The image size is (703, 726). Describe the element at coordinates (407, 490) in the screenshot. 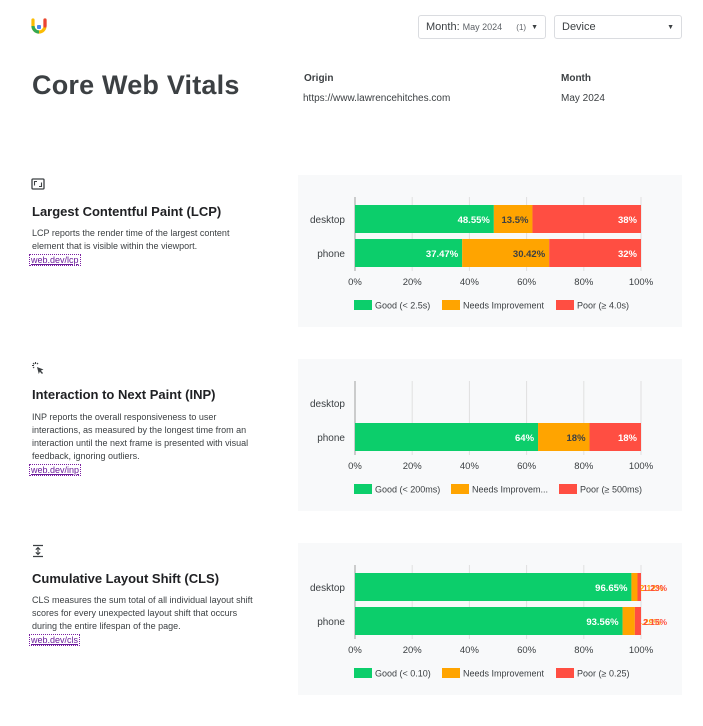

I see `legend-label-good: Good (< 200ms)` at that location.